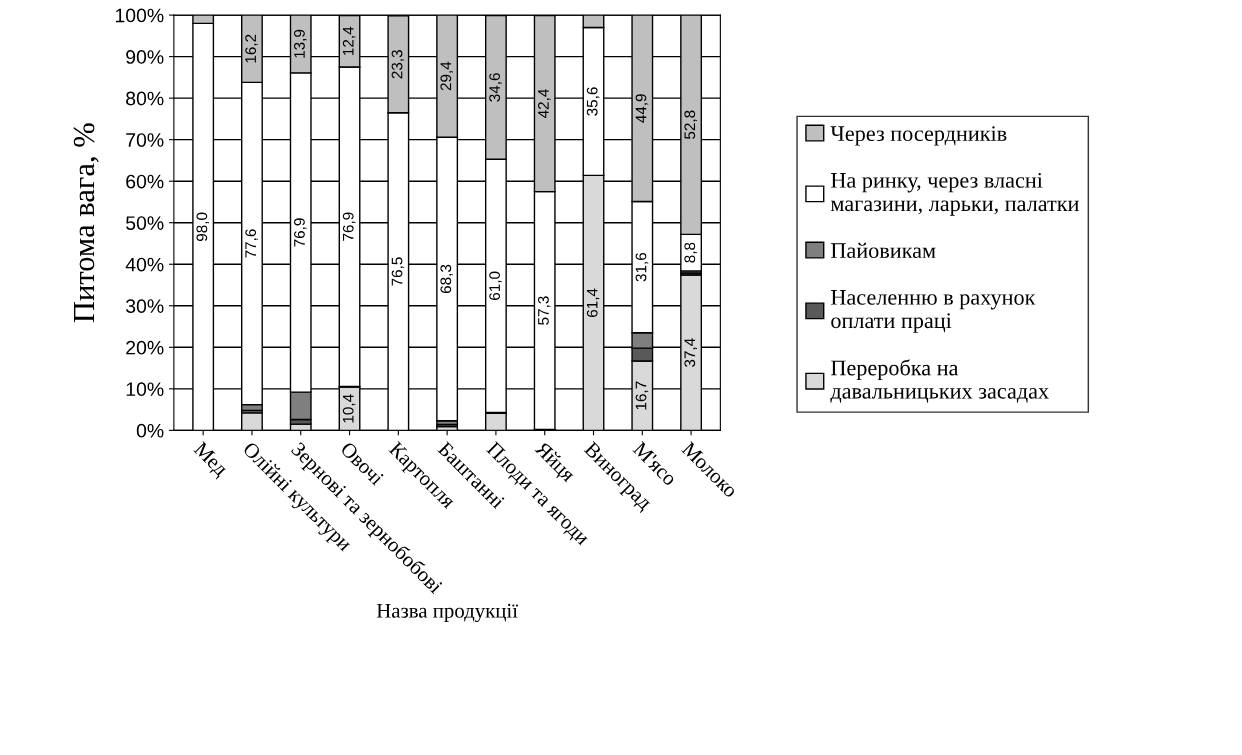 The height and width of the screenshot is (755, 1242). What do you see at coordinates (349, 40) in the screenshot?
I see `data-label: 12,4` at bounding box center [349, 40].